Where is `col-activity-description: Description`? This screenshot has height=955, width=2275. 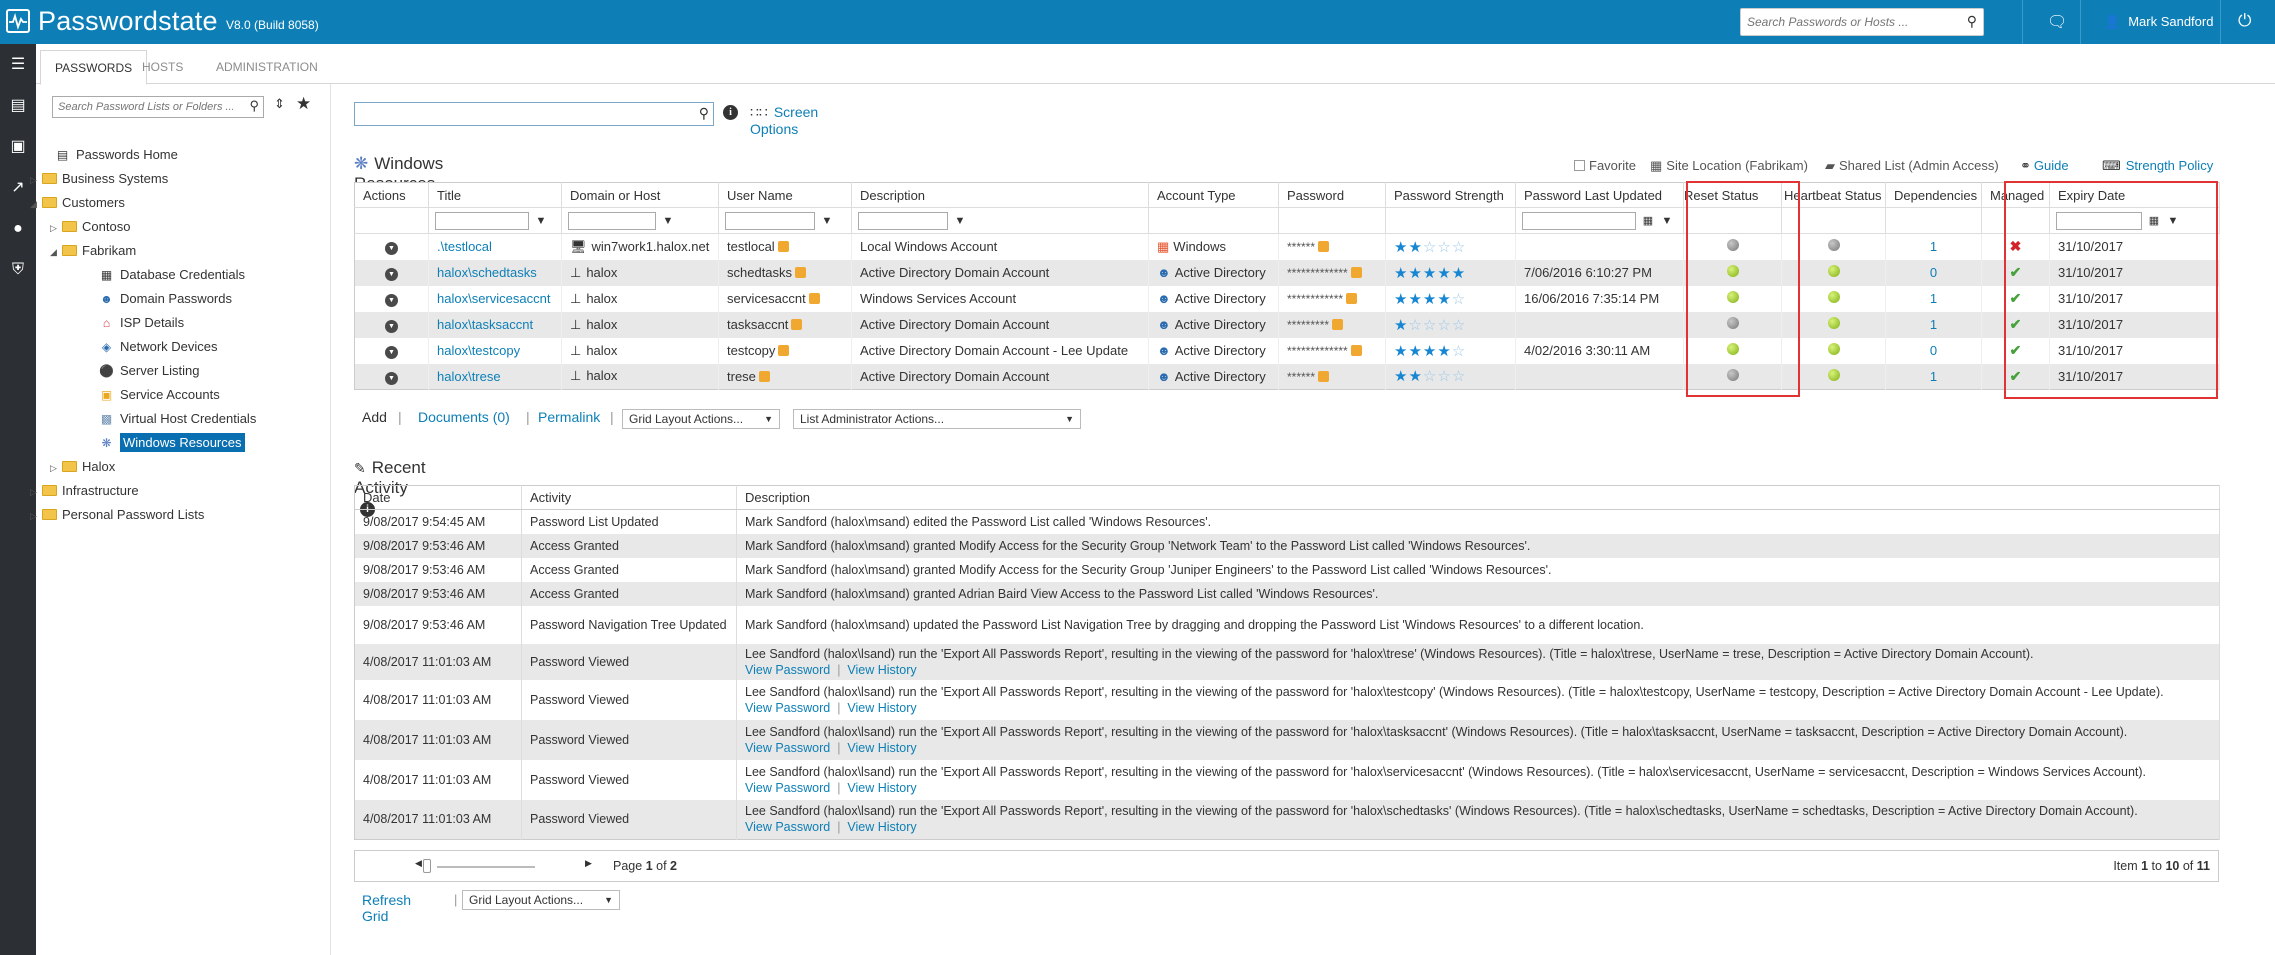 col-activity-description: Description is located at coordinates (1478, 497).